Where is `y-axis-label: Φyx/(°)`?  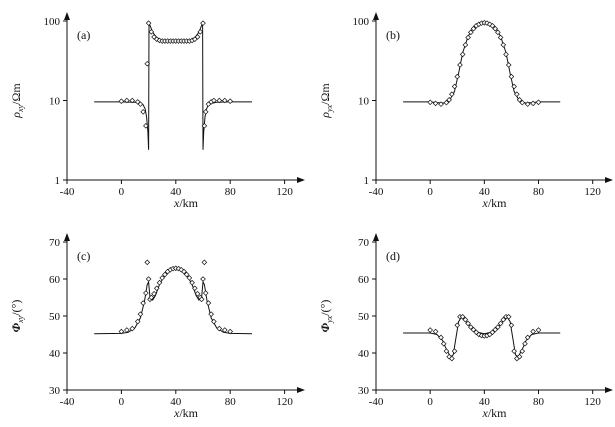 y-axis-label: Φyx/(°) is located at coordinates (326, 316).